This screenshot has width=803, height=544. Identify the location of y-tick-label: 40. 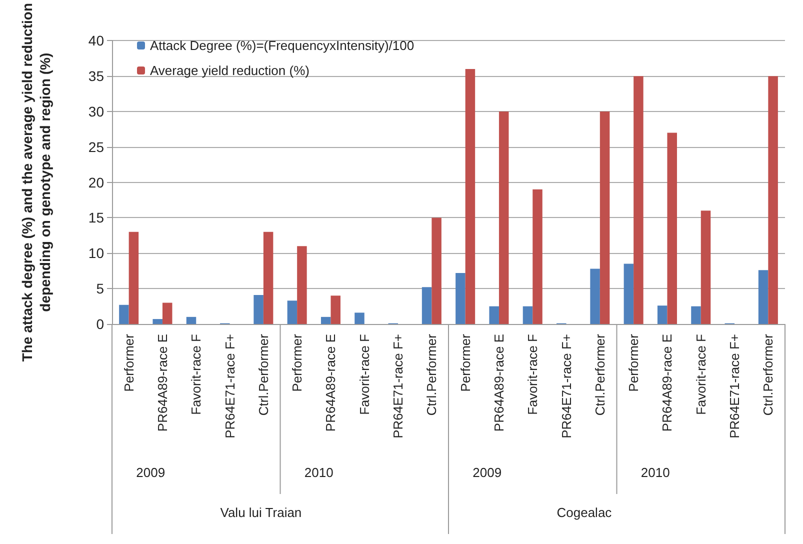
(96, 40).